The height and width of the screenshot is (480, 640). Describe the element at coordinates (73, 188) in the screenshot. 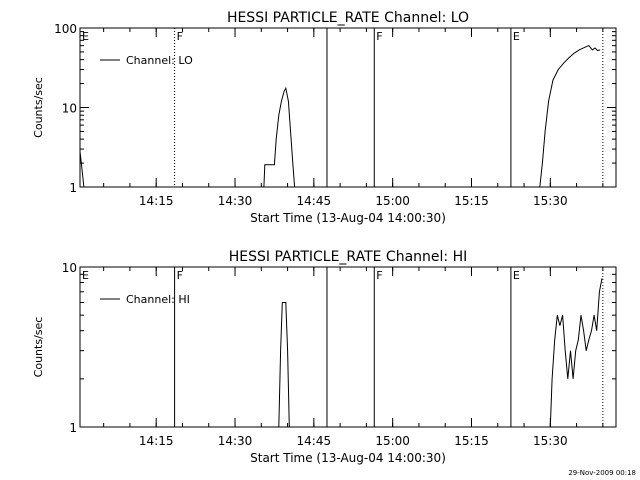

I see `chart1-ytick-label: 1` at that location.